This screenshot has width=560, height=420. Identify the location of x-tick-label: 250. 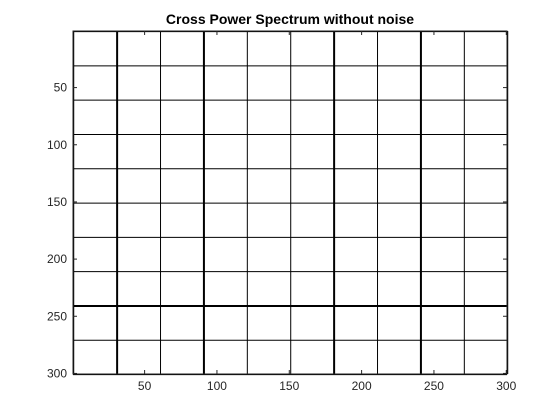
(434, 386).